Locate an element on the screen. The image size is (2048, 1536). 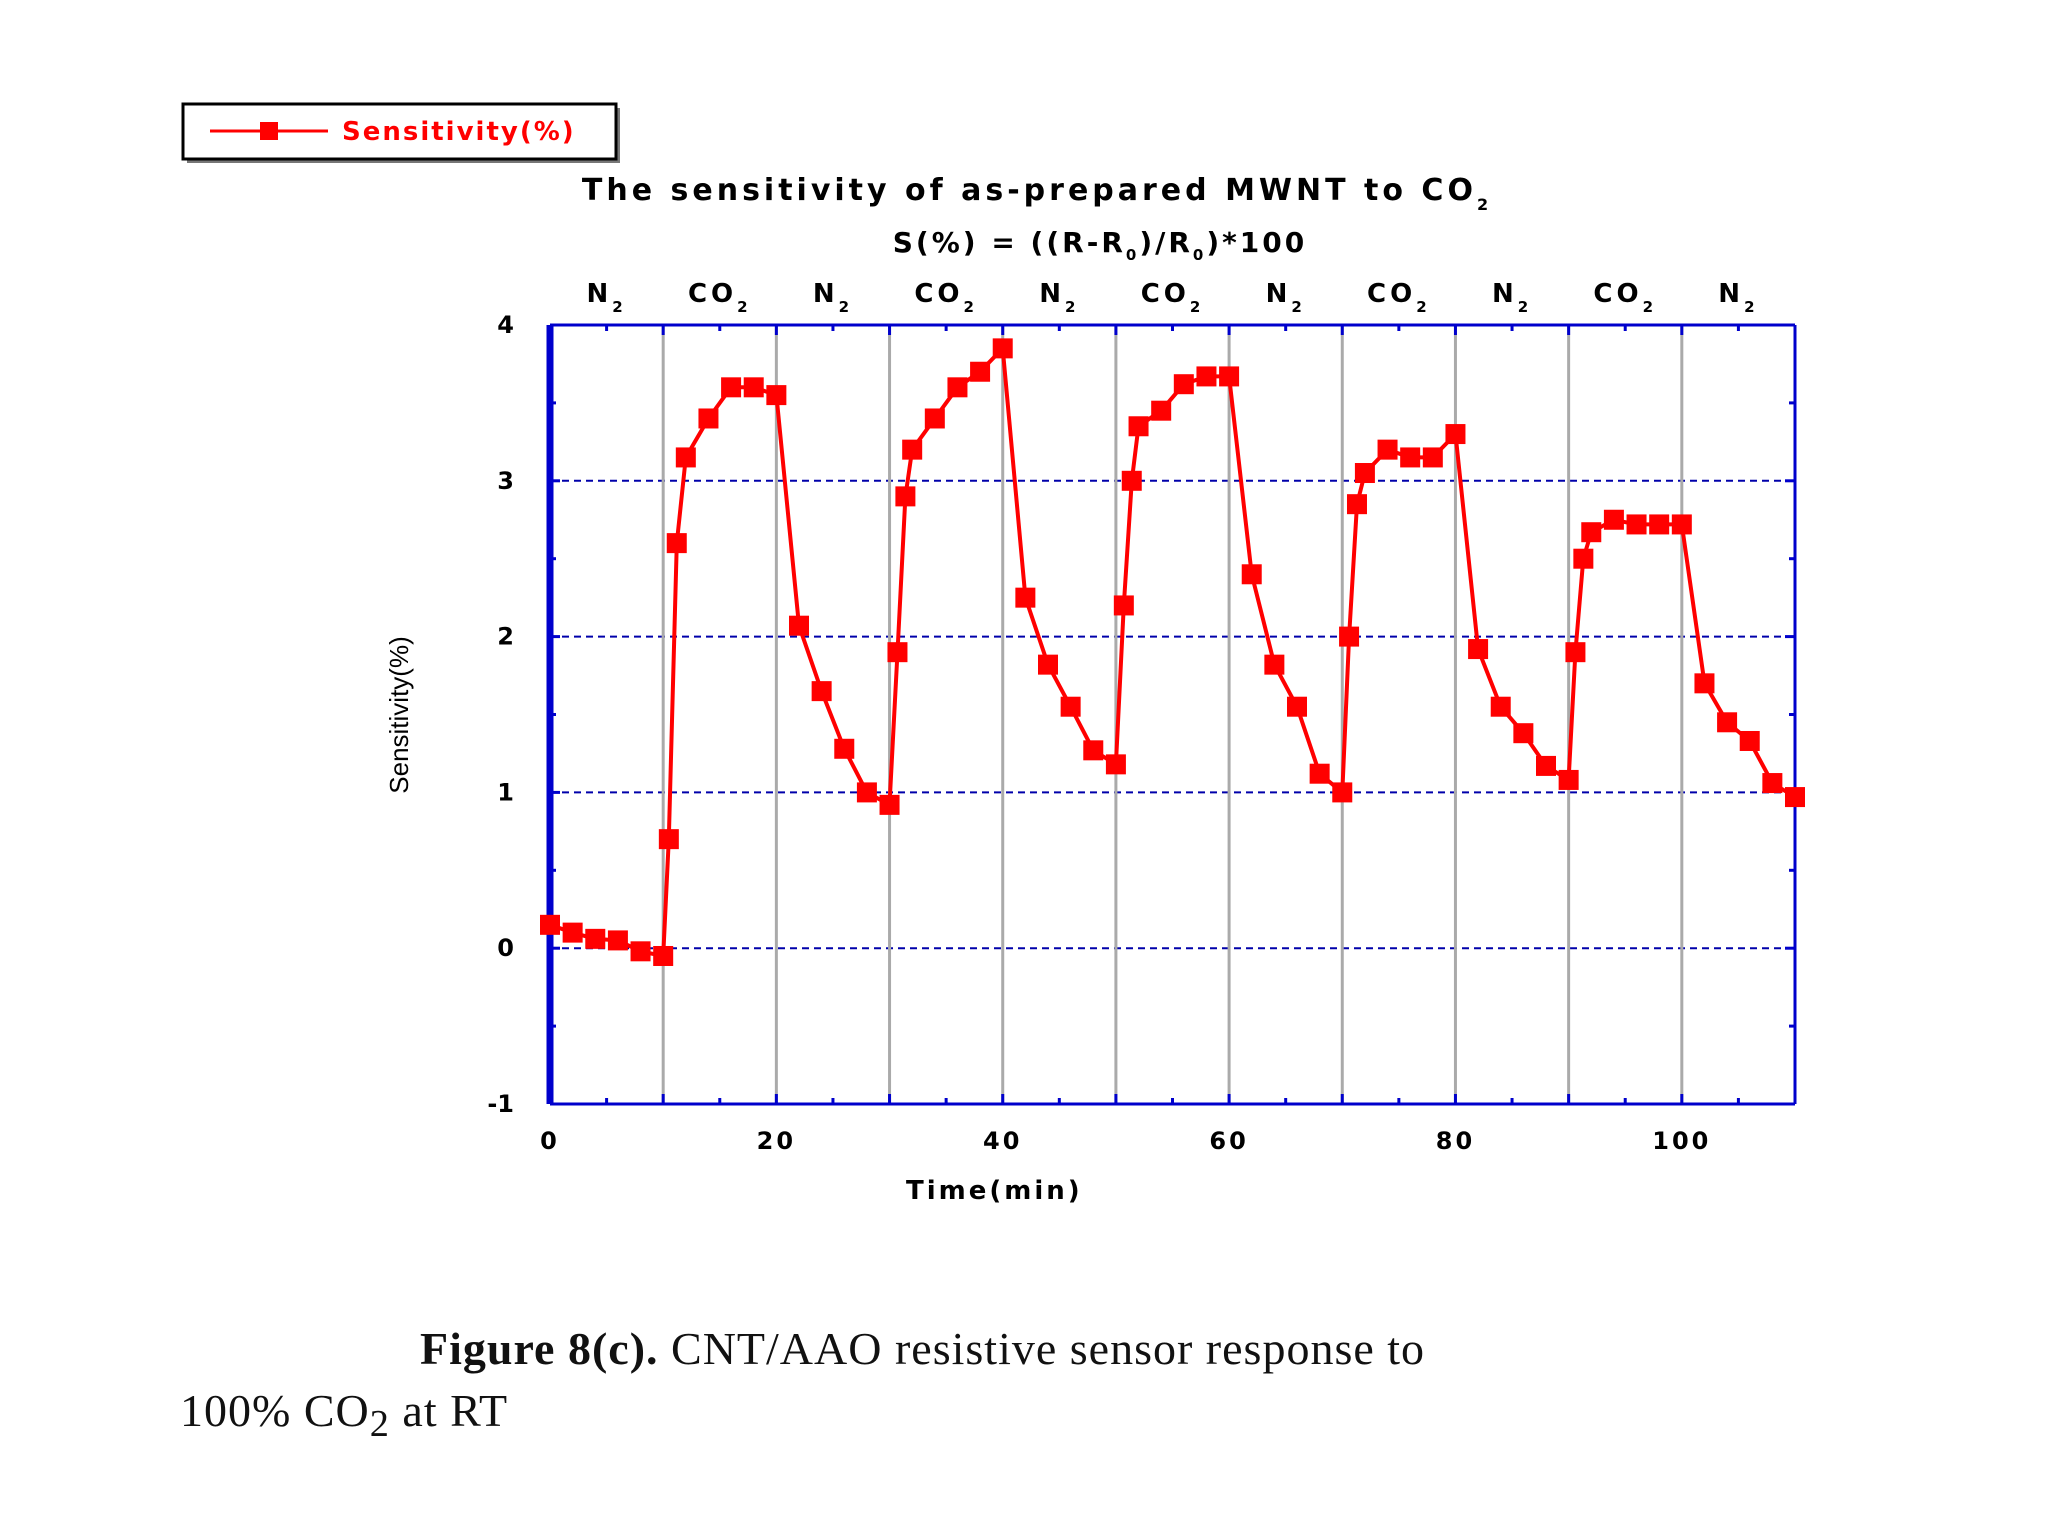
y-tick-label--1: -1 is located at coordinates (500, 1104).